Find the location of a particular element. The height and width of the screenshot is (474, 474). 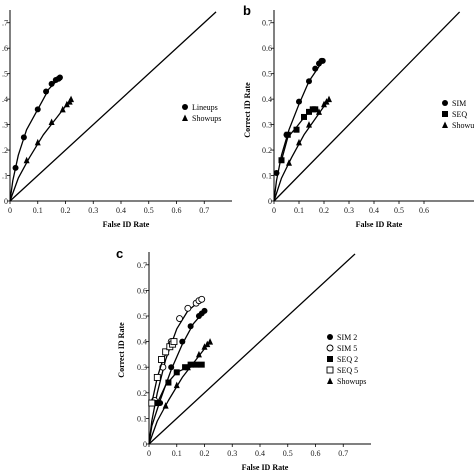

legend-label: SIM 2 is located at coordinates (347, 337).